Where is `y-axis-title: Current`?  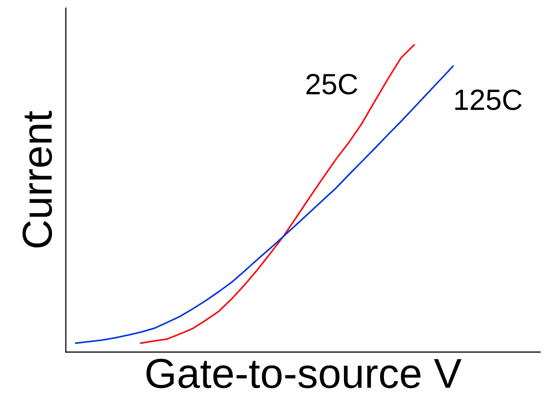
y-axis-title: Current is located at coordinates (37, 179).